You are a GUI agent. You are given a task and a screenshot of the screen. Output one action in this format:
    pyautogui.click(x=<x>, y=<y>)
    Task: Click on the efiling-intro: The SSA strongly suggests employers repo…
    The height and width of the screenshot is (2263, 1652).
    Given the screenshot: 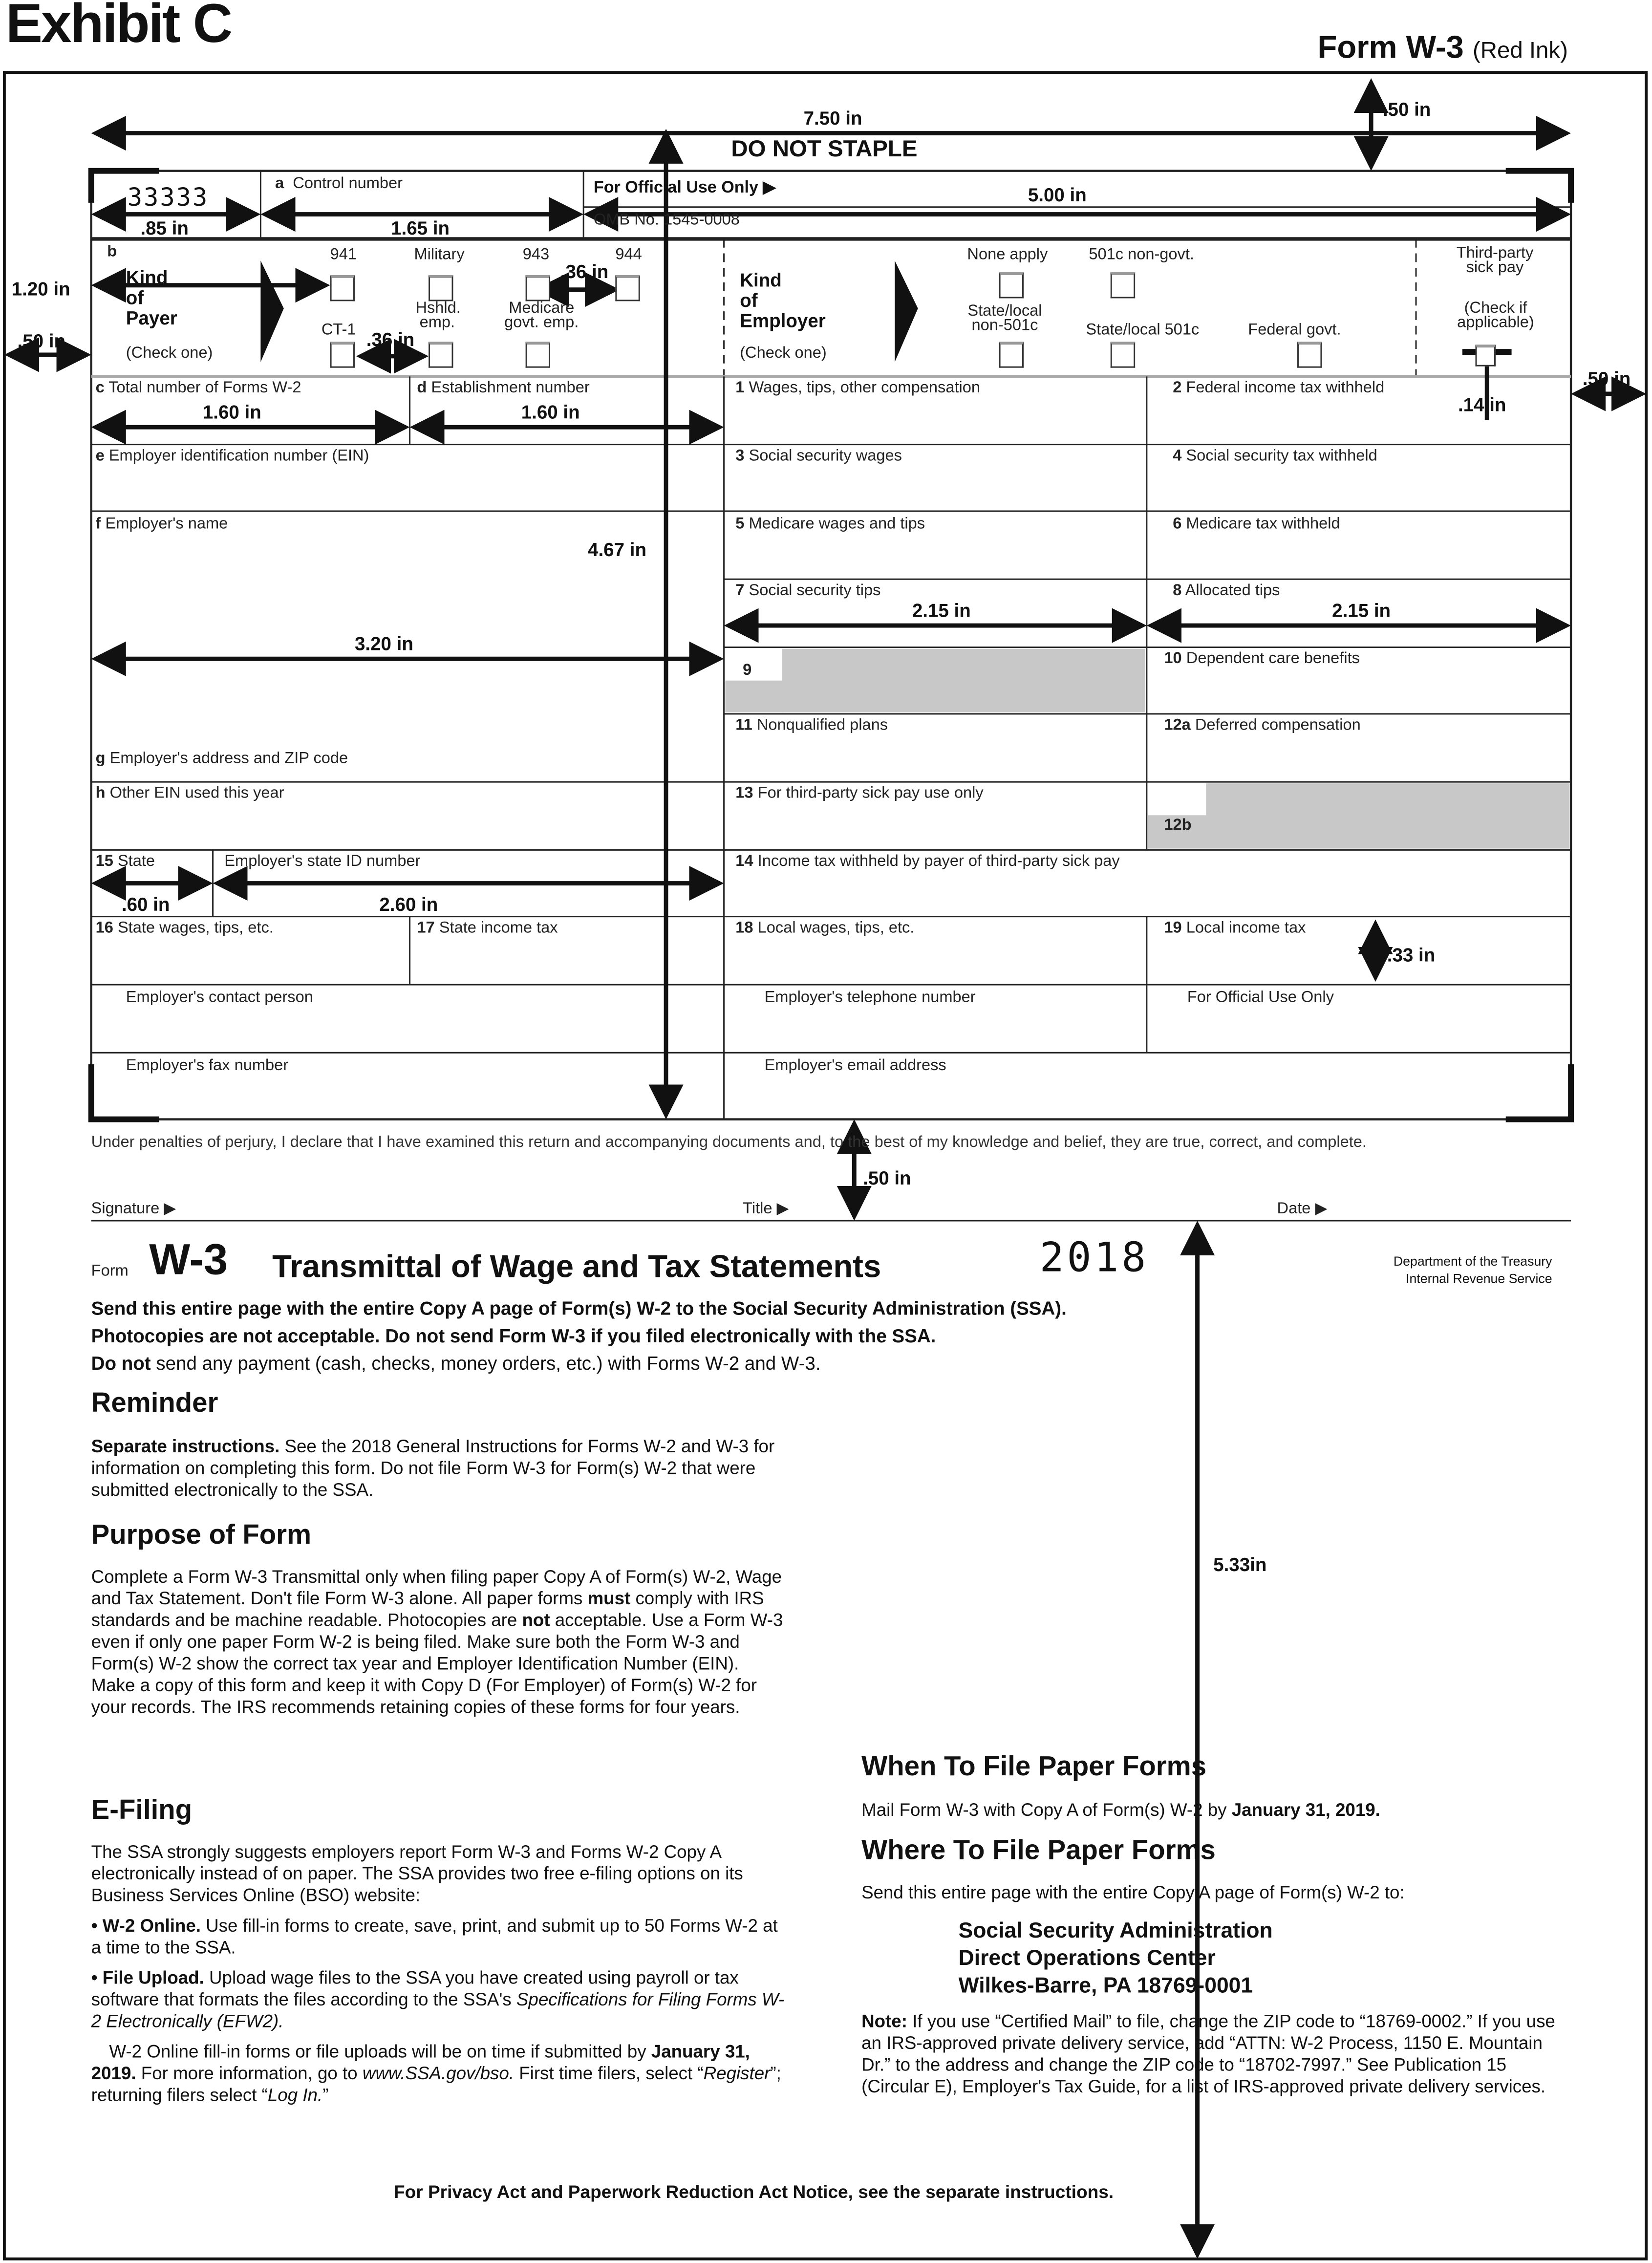 What is the action you would take?
    pyautogui.click(x=438, y=1875)
    